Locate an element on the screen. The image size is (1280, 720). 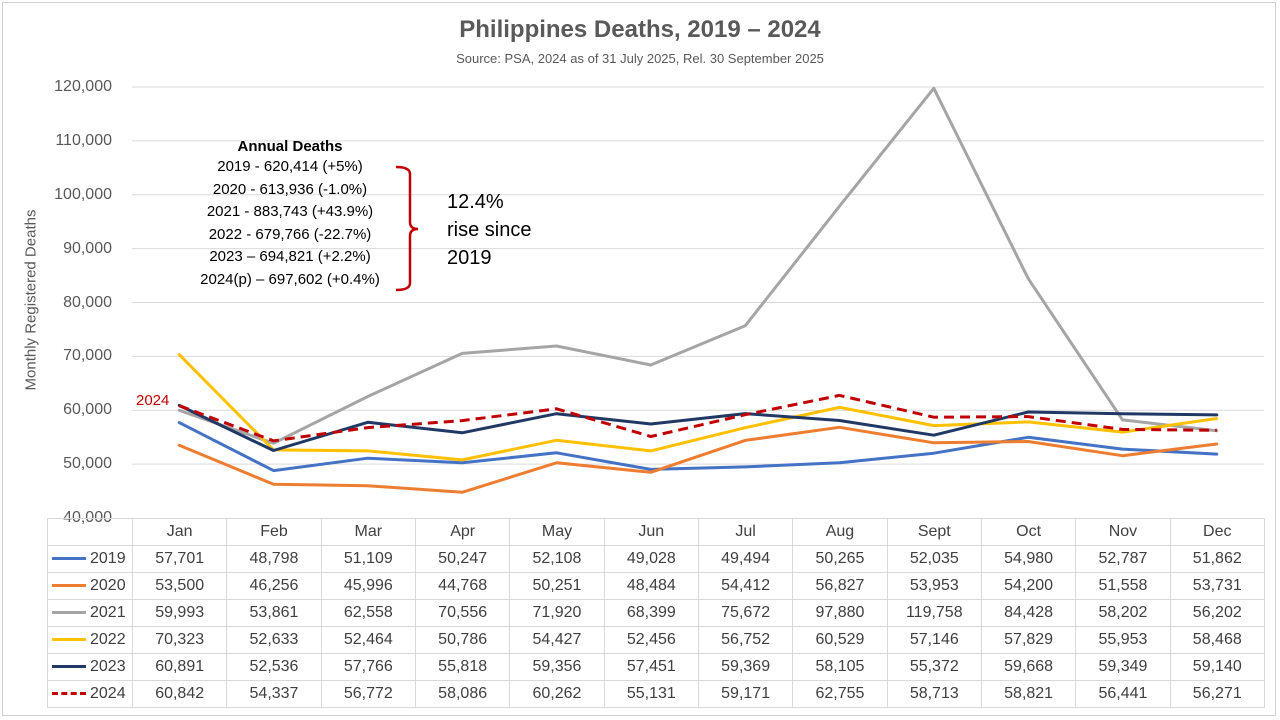
data-label: 50,247 is located at coordinates (462, 559).